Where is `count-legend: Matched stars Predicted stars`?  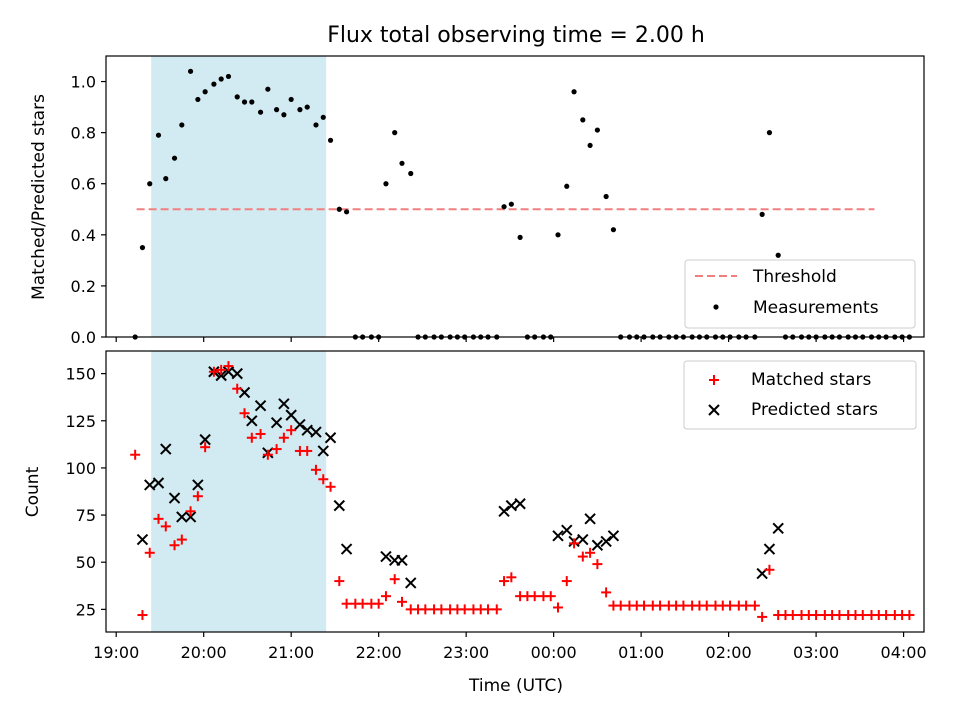 count-legend: Matched stars Predicted stars is located at coordinates (800, 395).